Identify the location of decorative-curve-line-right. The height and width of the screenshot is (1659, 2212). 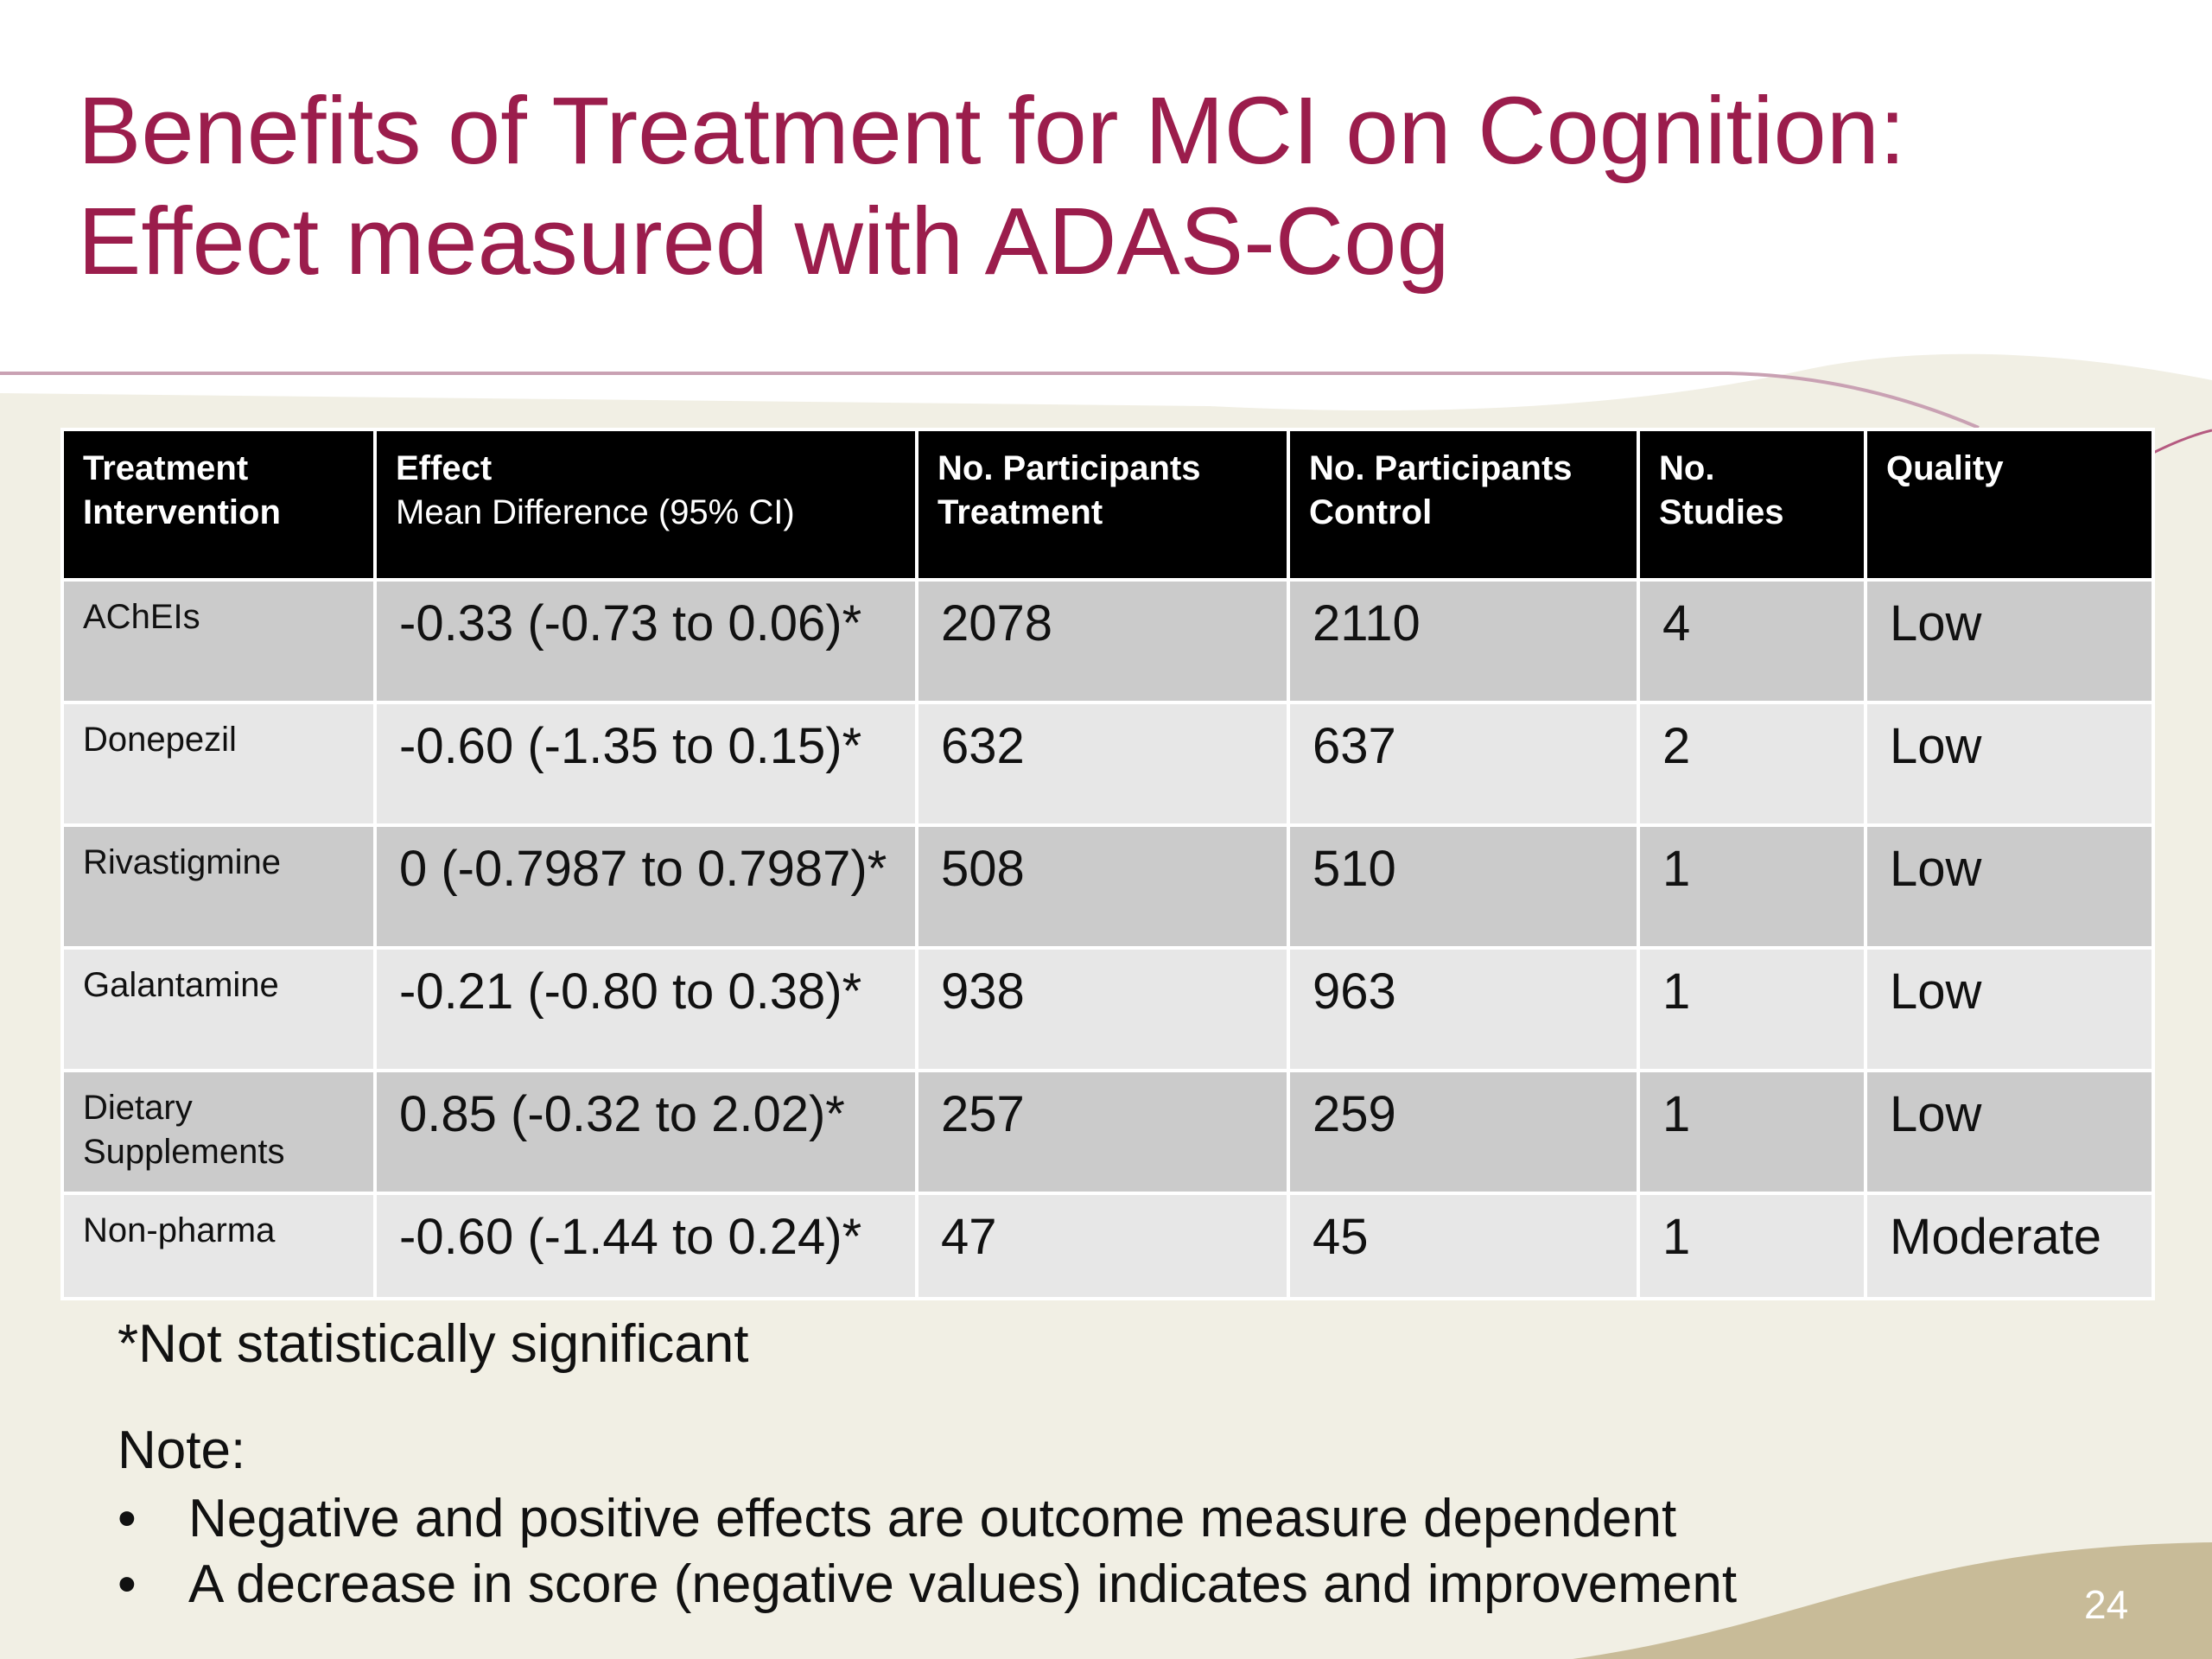
(2181, 442).